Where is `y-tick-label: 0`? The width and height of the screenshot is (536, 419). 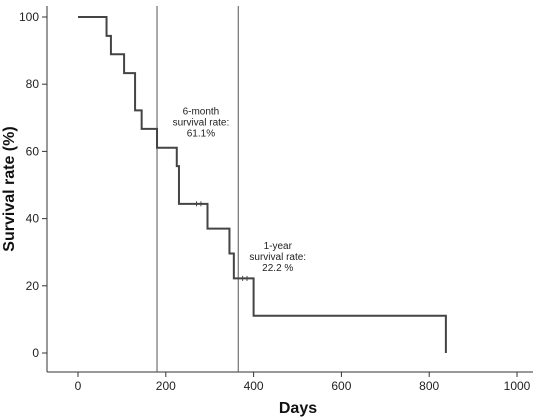 y-tick-label: 0 is located at coordinates (35, 353).